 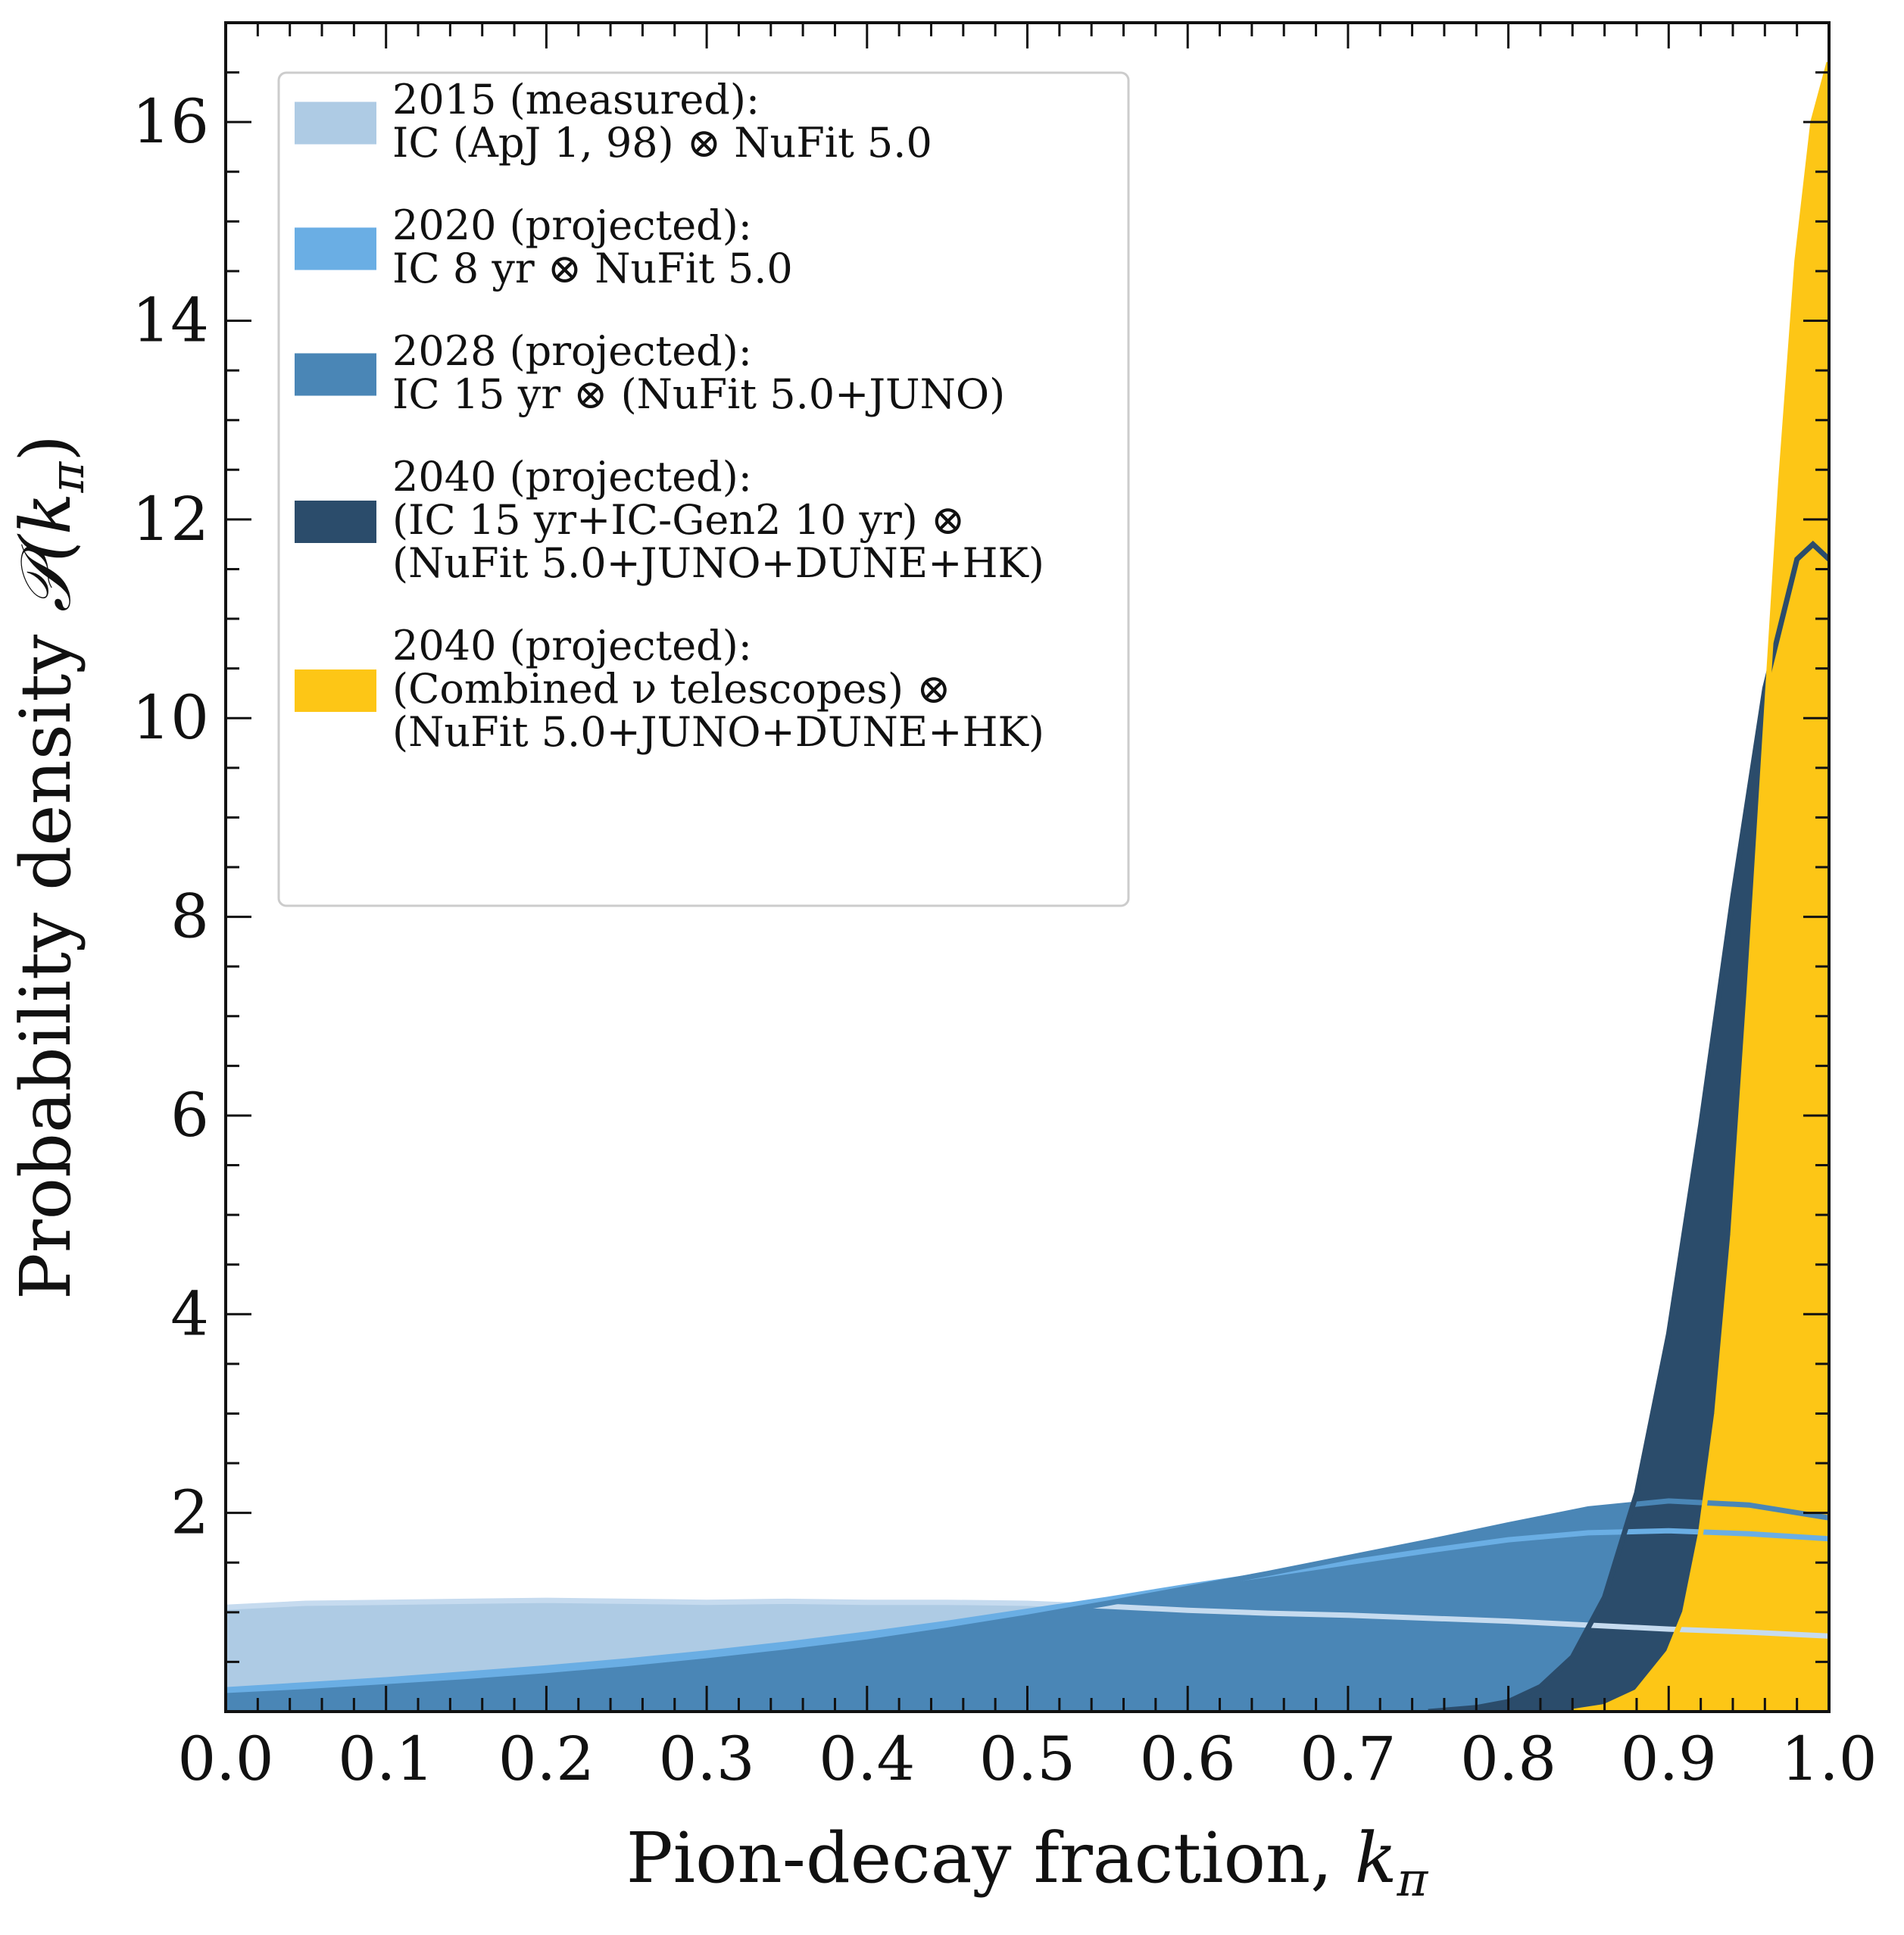 What do you see at coordinates (1027, 1862) in the screenshot?
I see `x-axis-title: Pion-decay fraction, kπ` at bounding box center [1027, 1862].